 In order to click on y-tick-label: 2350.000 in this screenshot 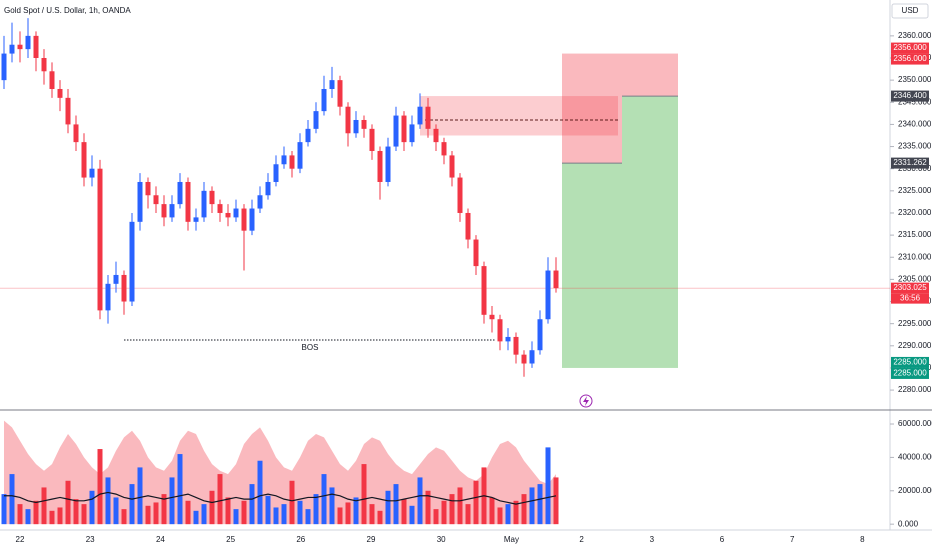, I will do `click(915, 79)`.